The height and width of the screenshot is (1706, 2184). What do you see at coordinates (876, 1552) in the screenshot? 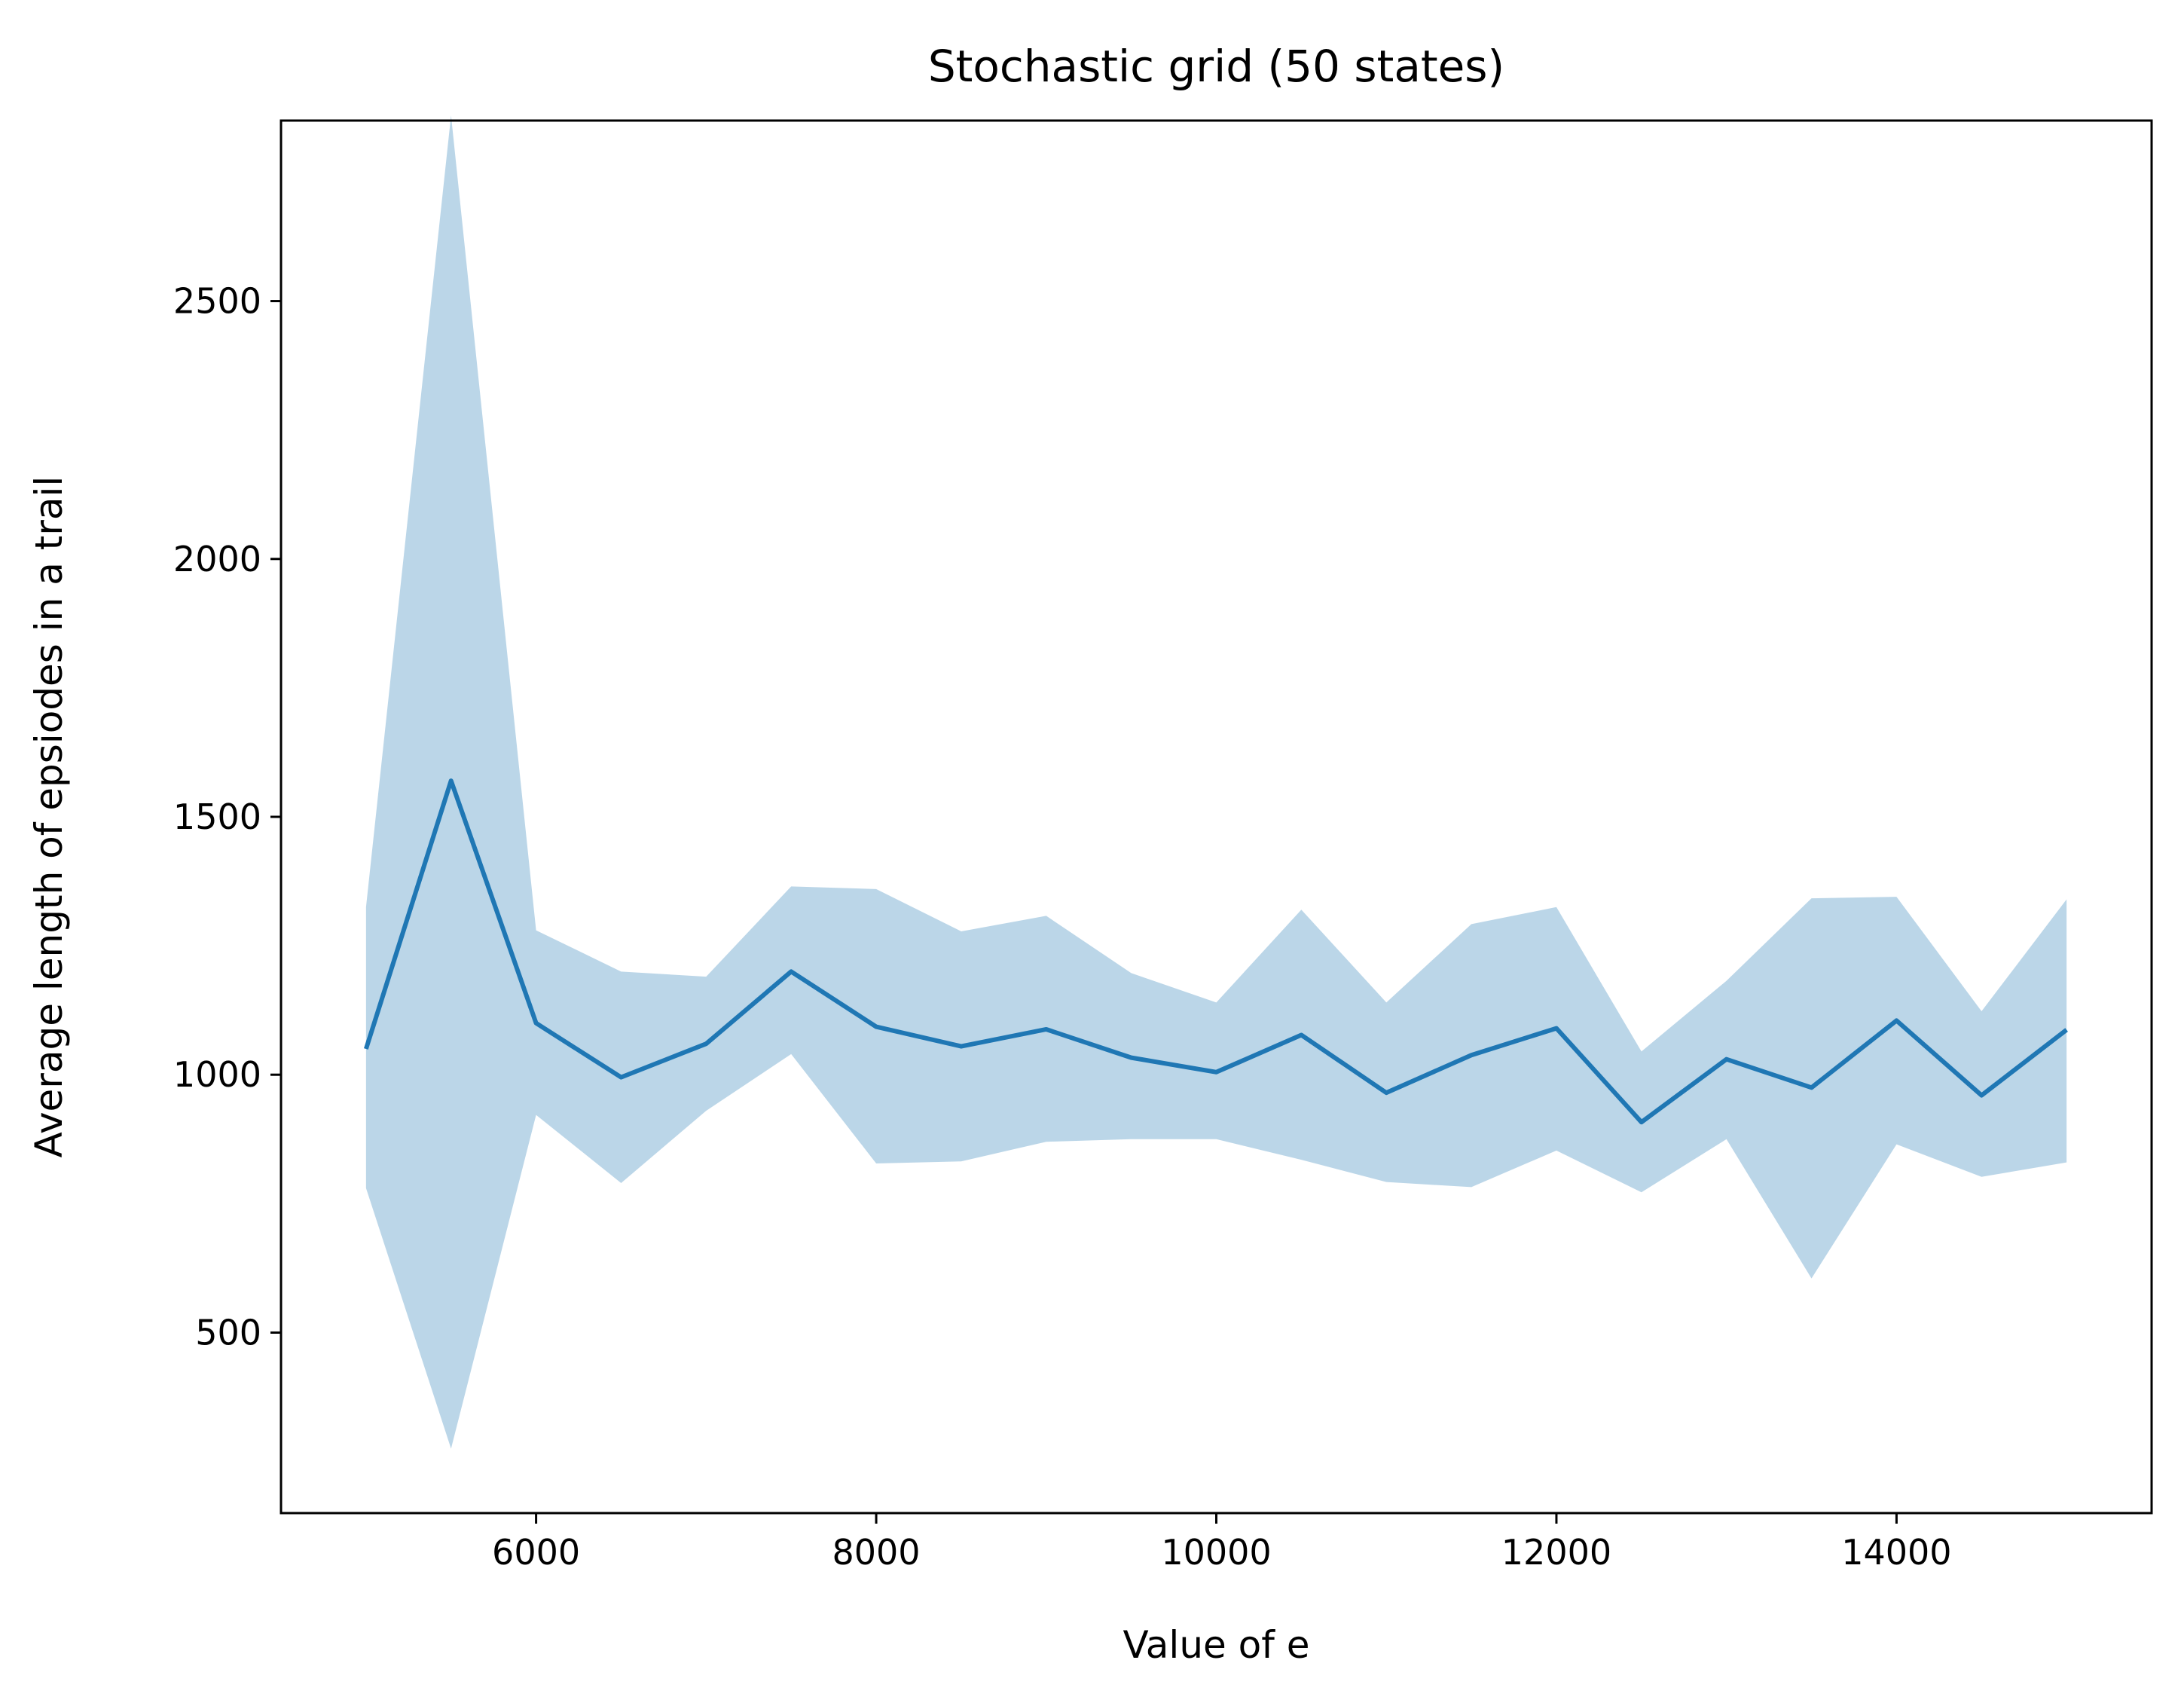
I see `x-tick-label: 8000` at bounding box center [876, 1552].